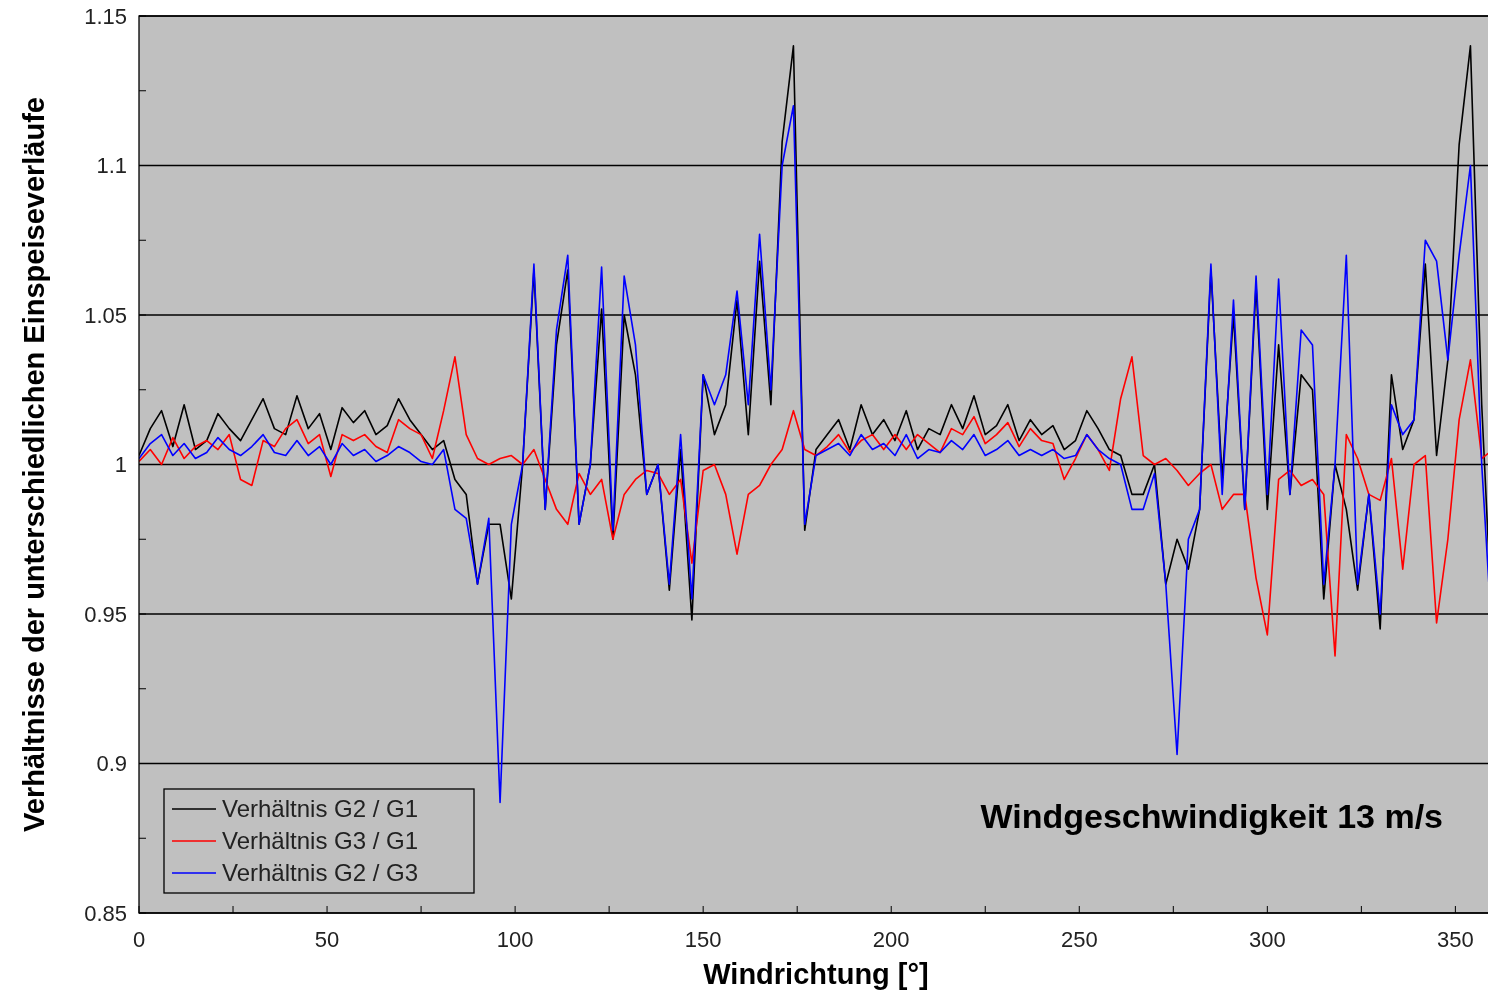 This screenshot has width=1495, height=1003. Describe the element at coordinates (120, 465) in the screenshot. I see `y-tick-label: 1` at that location.